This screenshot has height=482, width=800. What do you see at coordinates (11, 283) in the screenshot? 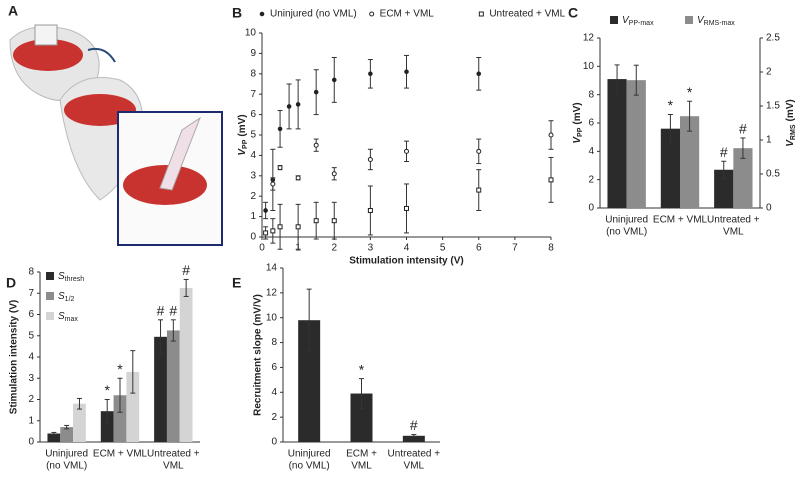
I see `panel-label: D` at bounding box center [11, 283].